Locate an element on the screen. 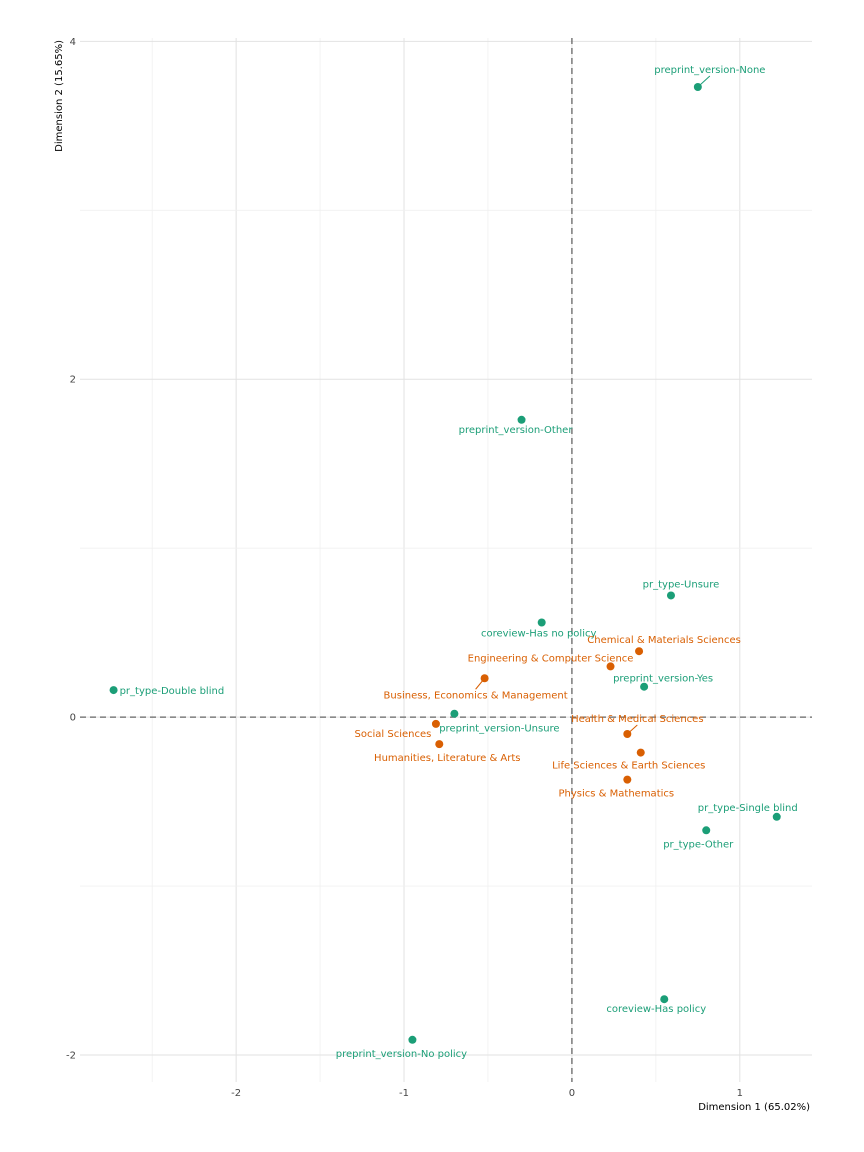 The width and height of the screenshot is (864, 1152). point-label: pr_type-Other is located at coordinates (698, 844).